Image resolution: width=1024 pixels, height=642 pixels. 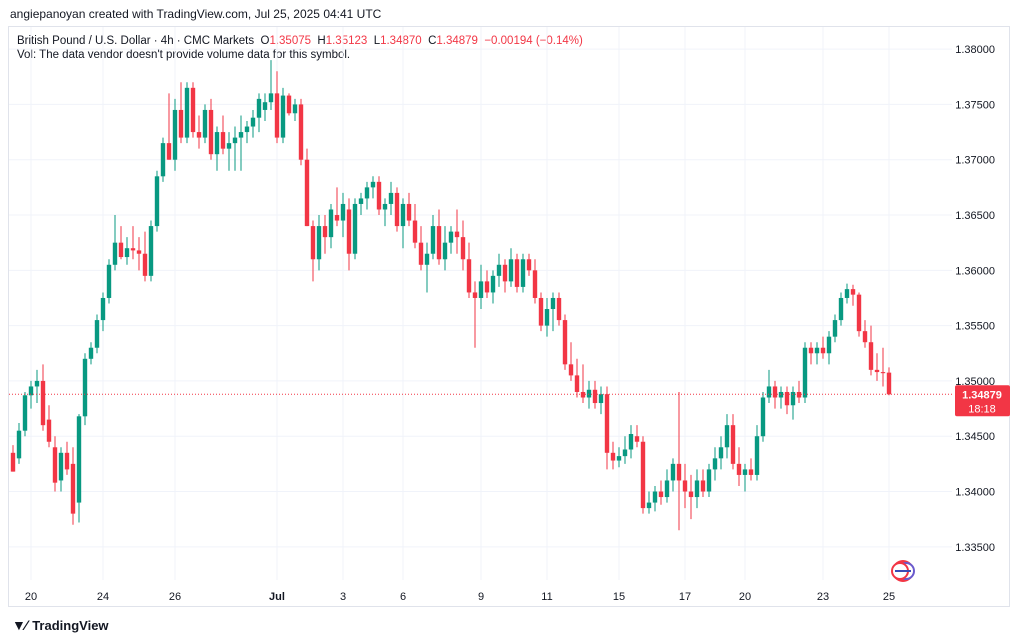 I want to click on last-price-label: 1.34879, so click(x=982, y=395).